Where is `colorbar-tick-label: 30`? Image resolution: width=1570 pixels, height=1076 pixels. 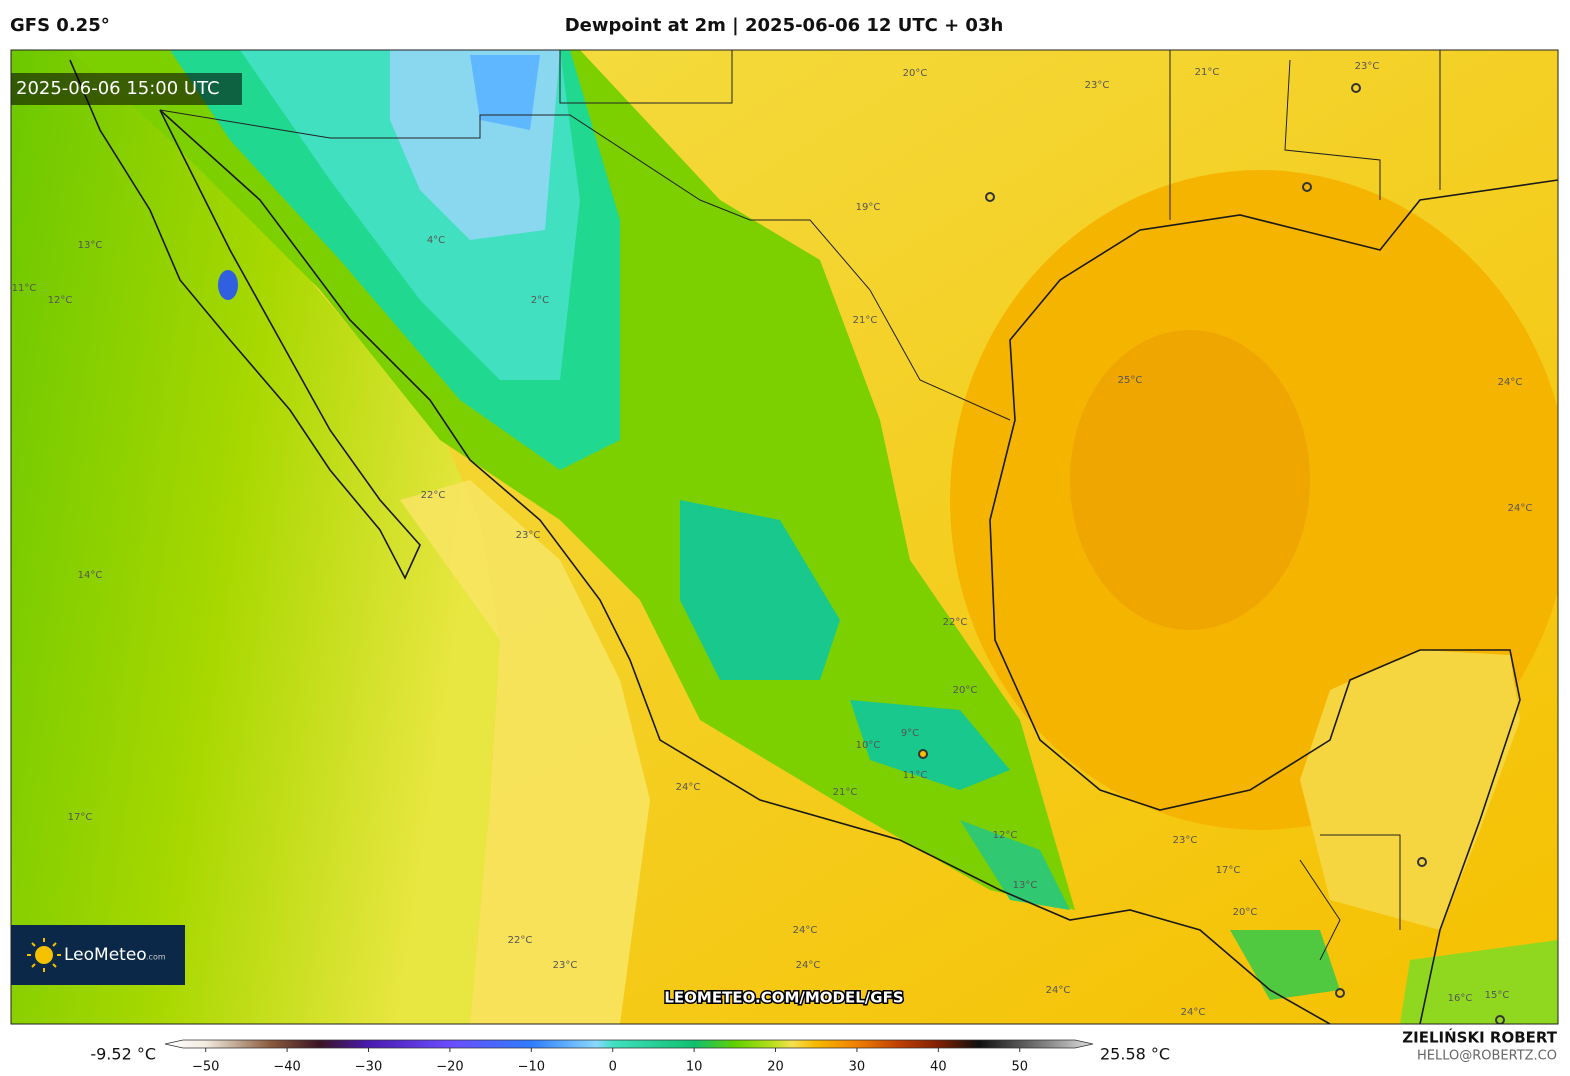
colorbar-tick-label: 30 is located at coordinates (857, 1067).